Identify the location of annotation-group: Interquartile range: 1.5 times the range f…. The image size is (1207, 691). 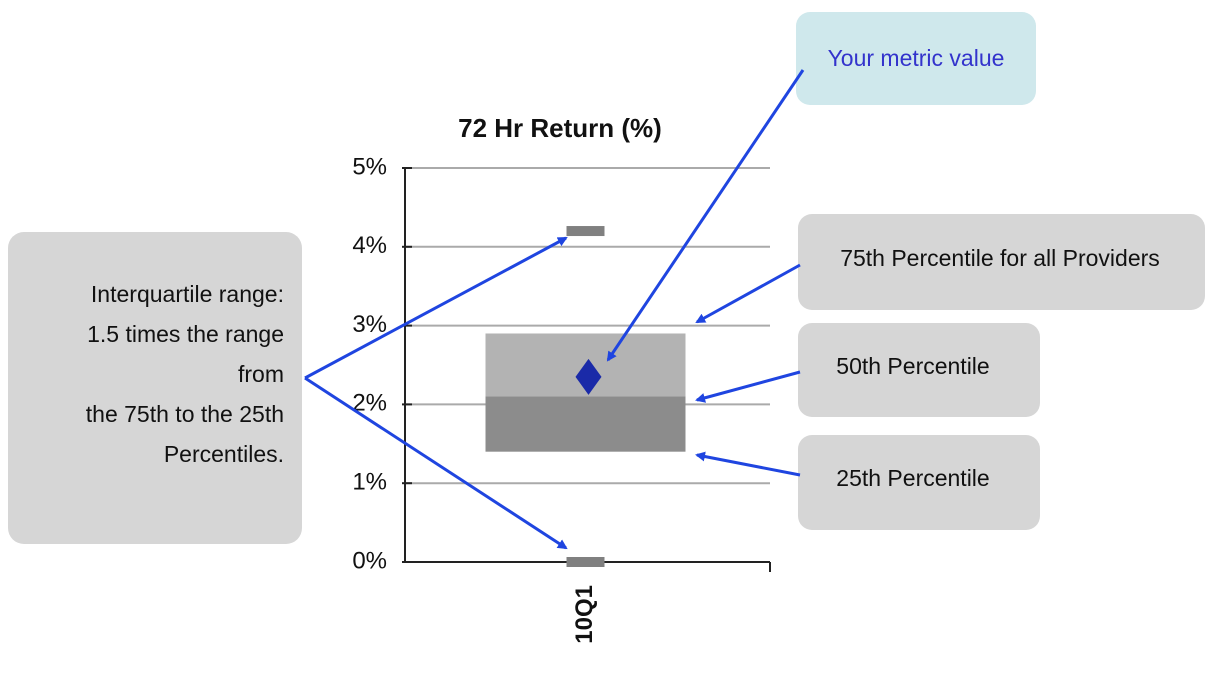
(185, 374).